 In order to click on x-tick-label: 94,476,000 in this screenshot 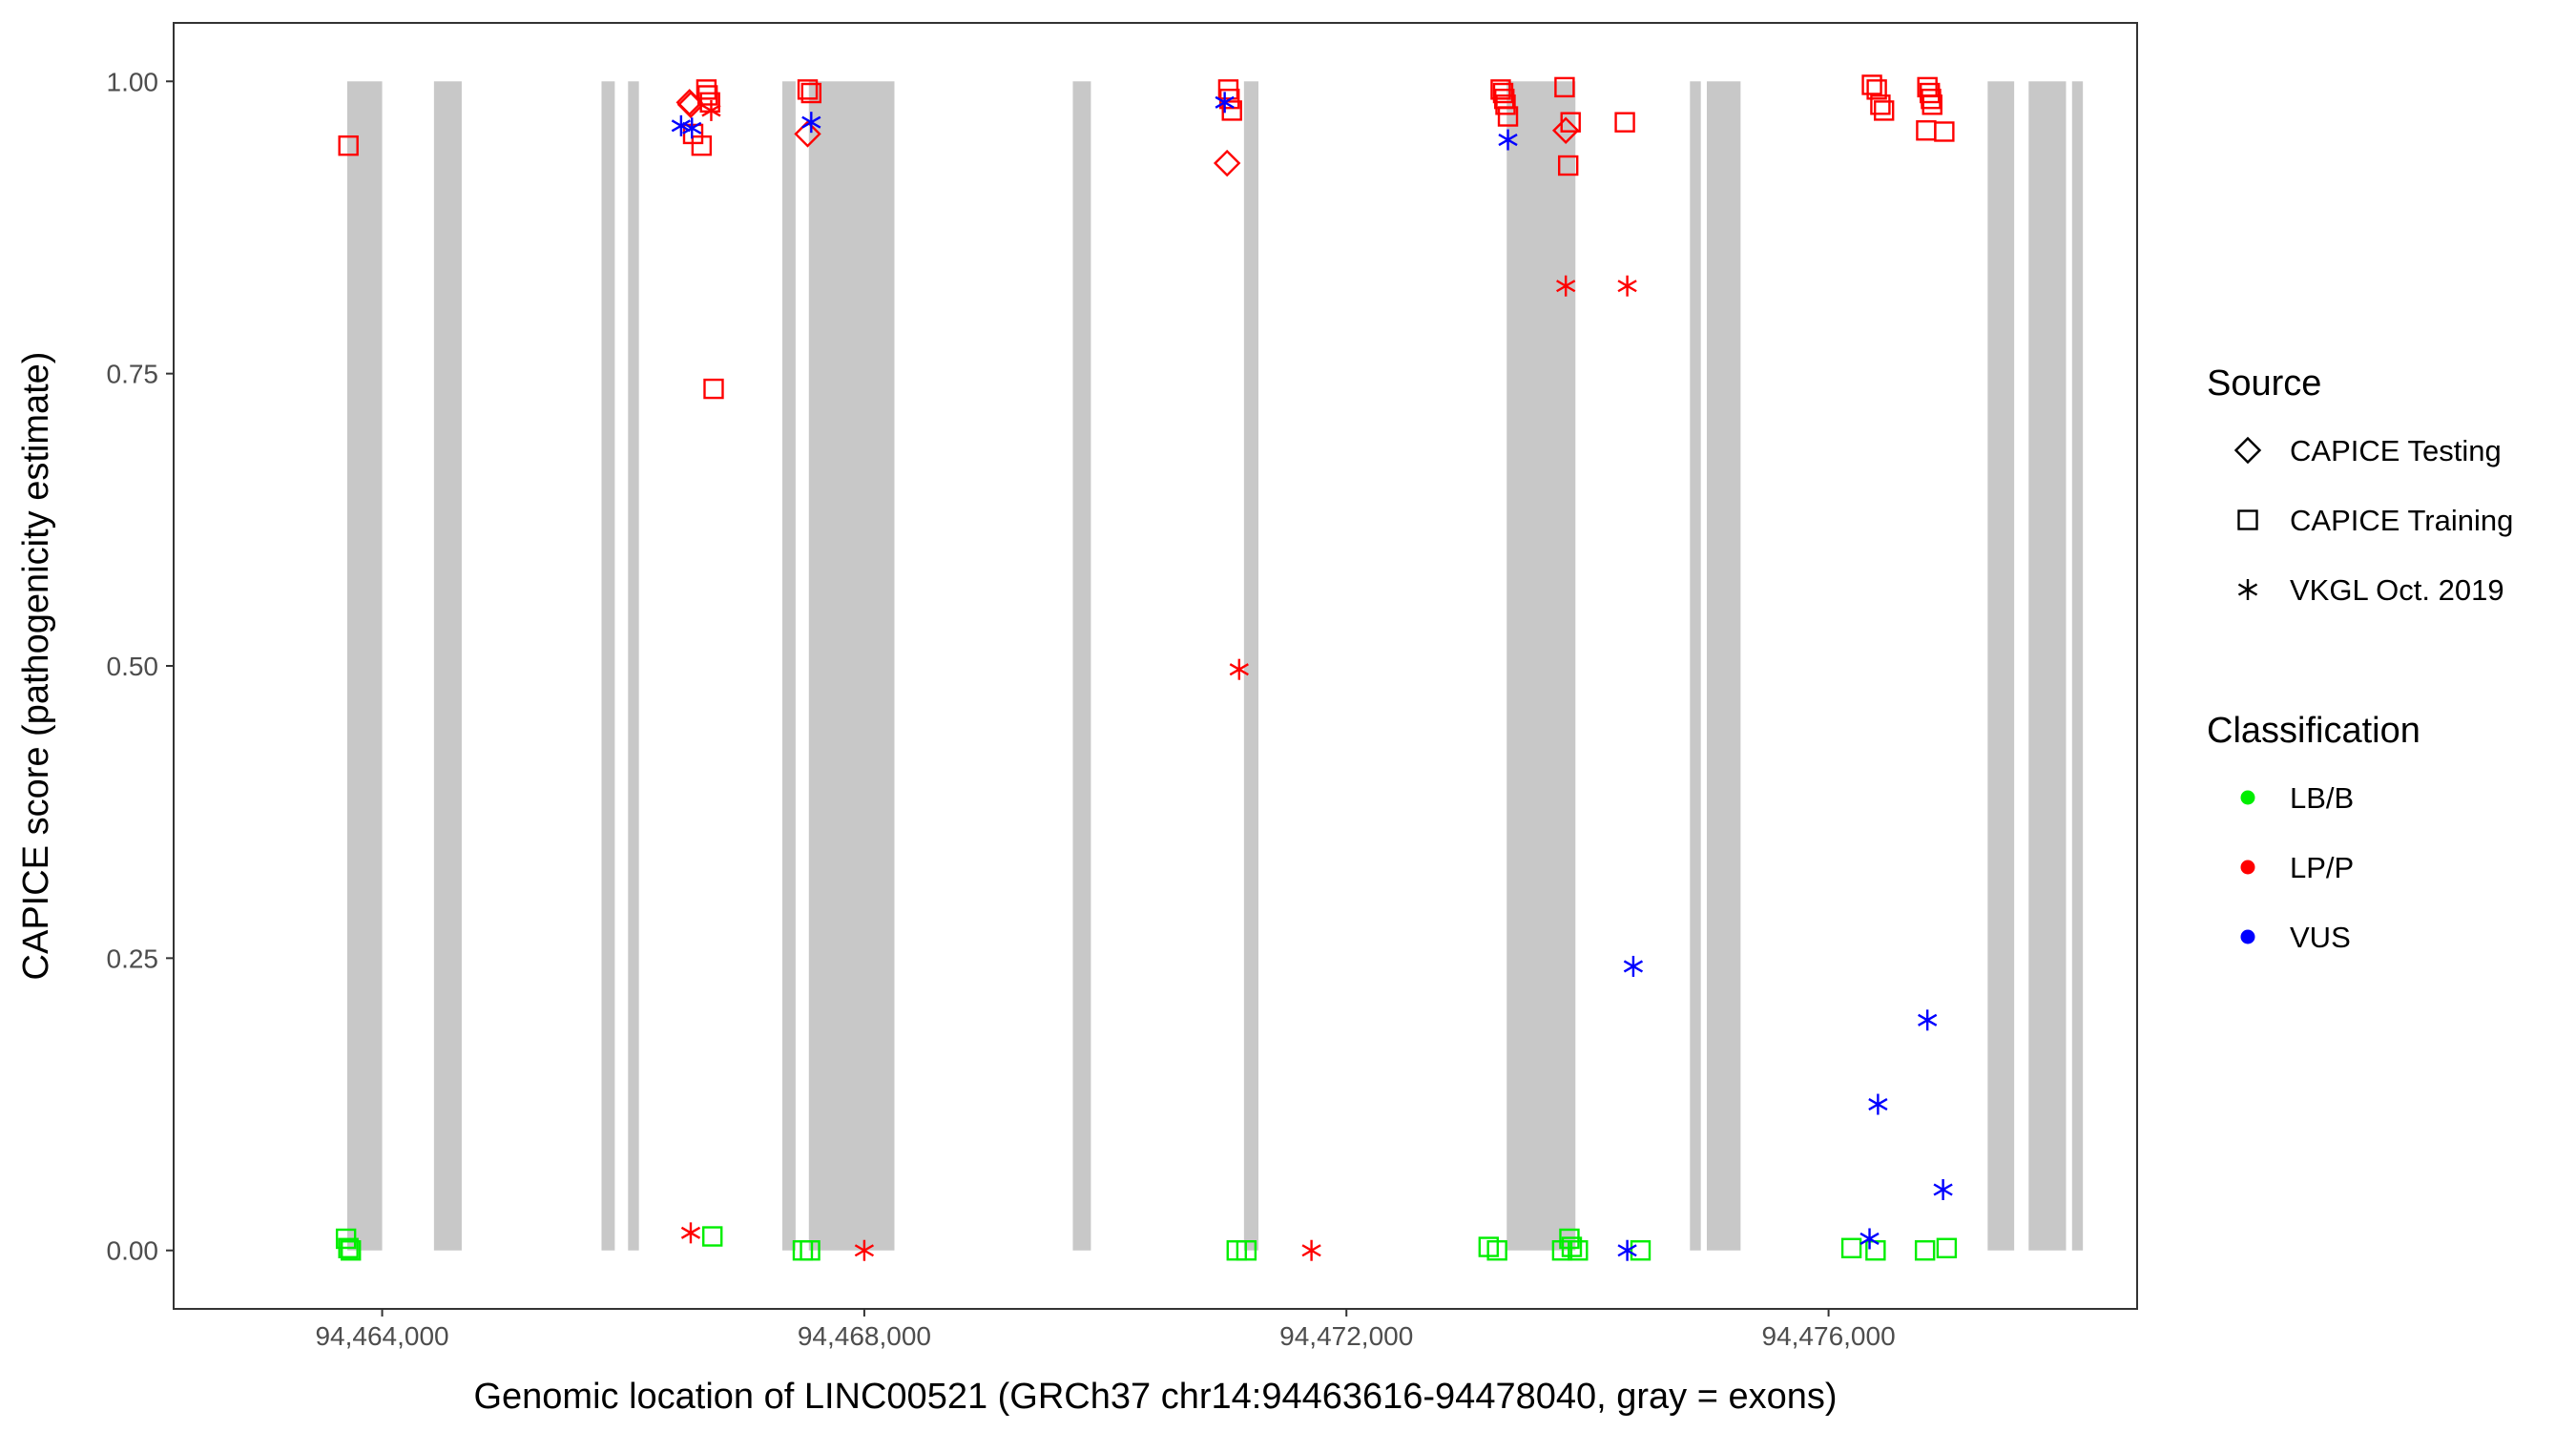, I will do `click(1829, 1336)`.